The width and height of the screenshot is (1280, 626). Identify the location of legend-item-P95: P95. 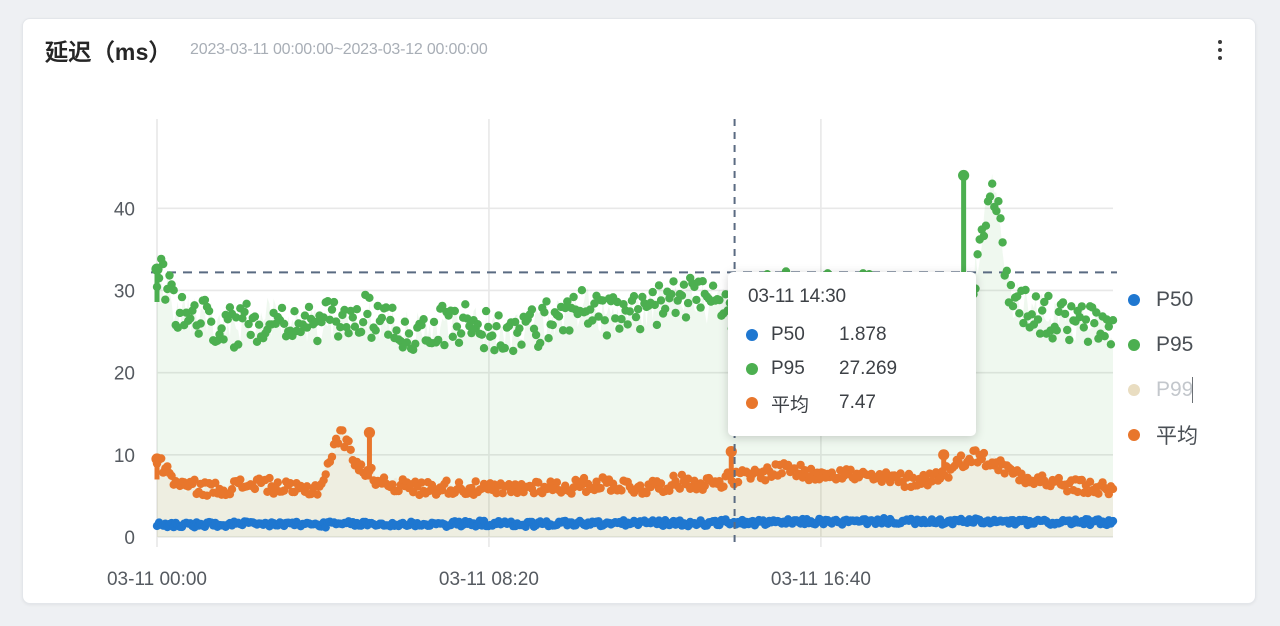
(1188, 344).